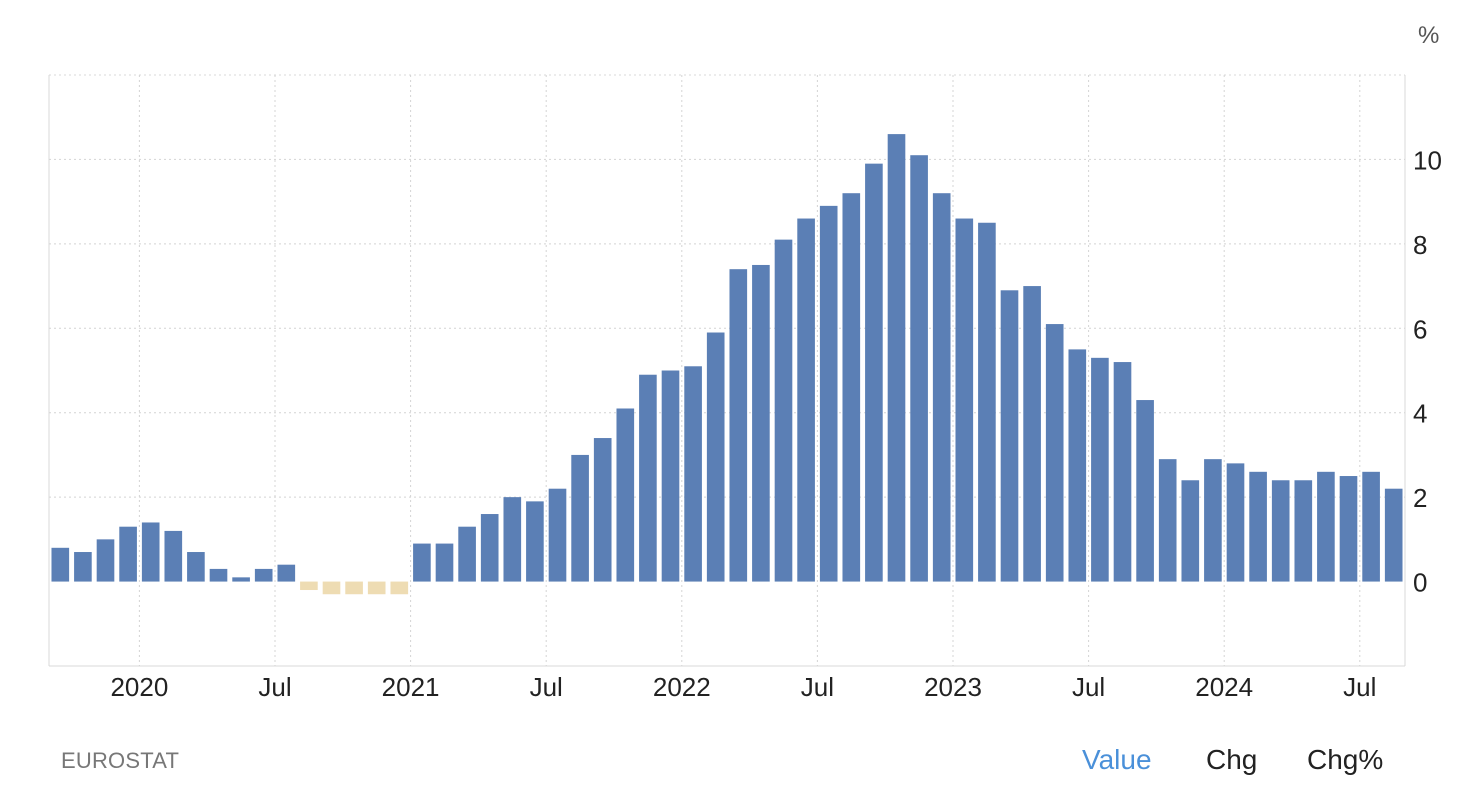 This screenshot has height=796, width=1470. What do you see at coordinates (1427, 371) in the screenshot?
I see `y-axis-ticks: 0 2 4 6 8 10` at bounding box center [1427, 371].